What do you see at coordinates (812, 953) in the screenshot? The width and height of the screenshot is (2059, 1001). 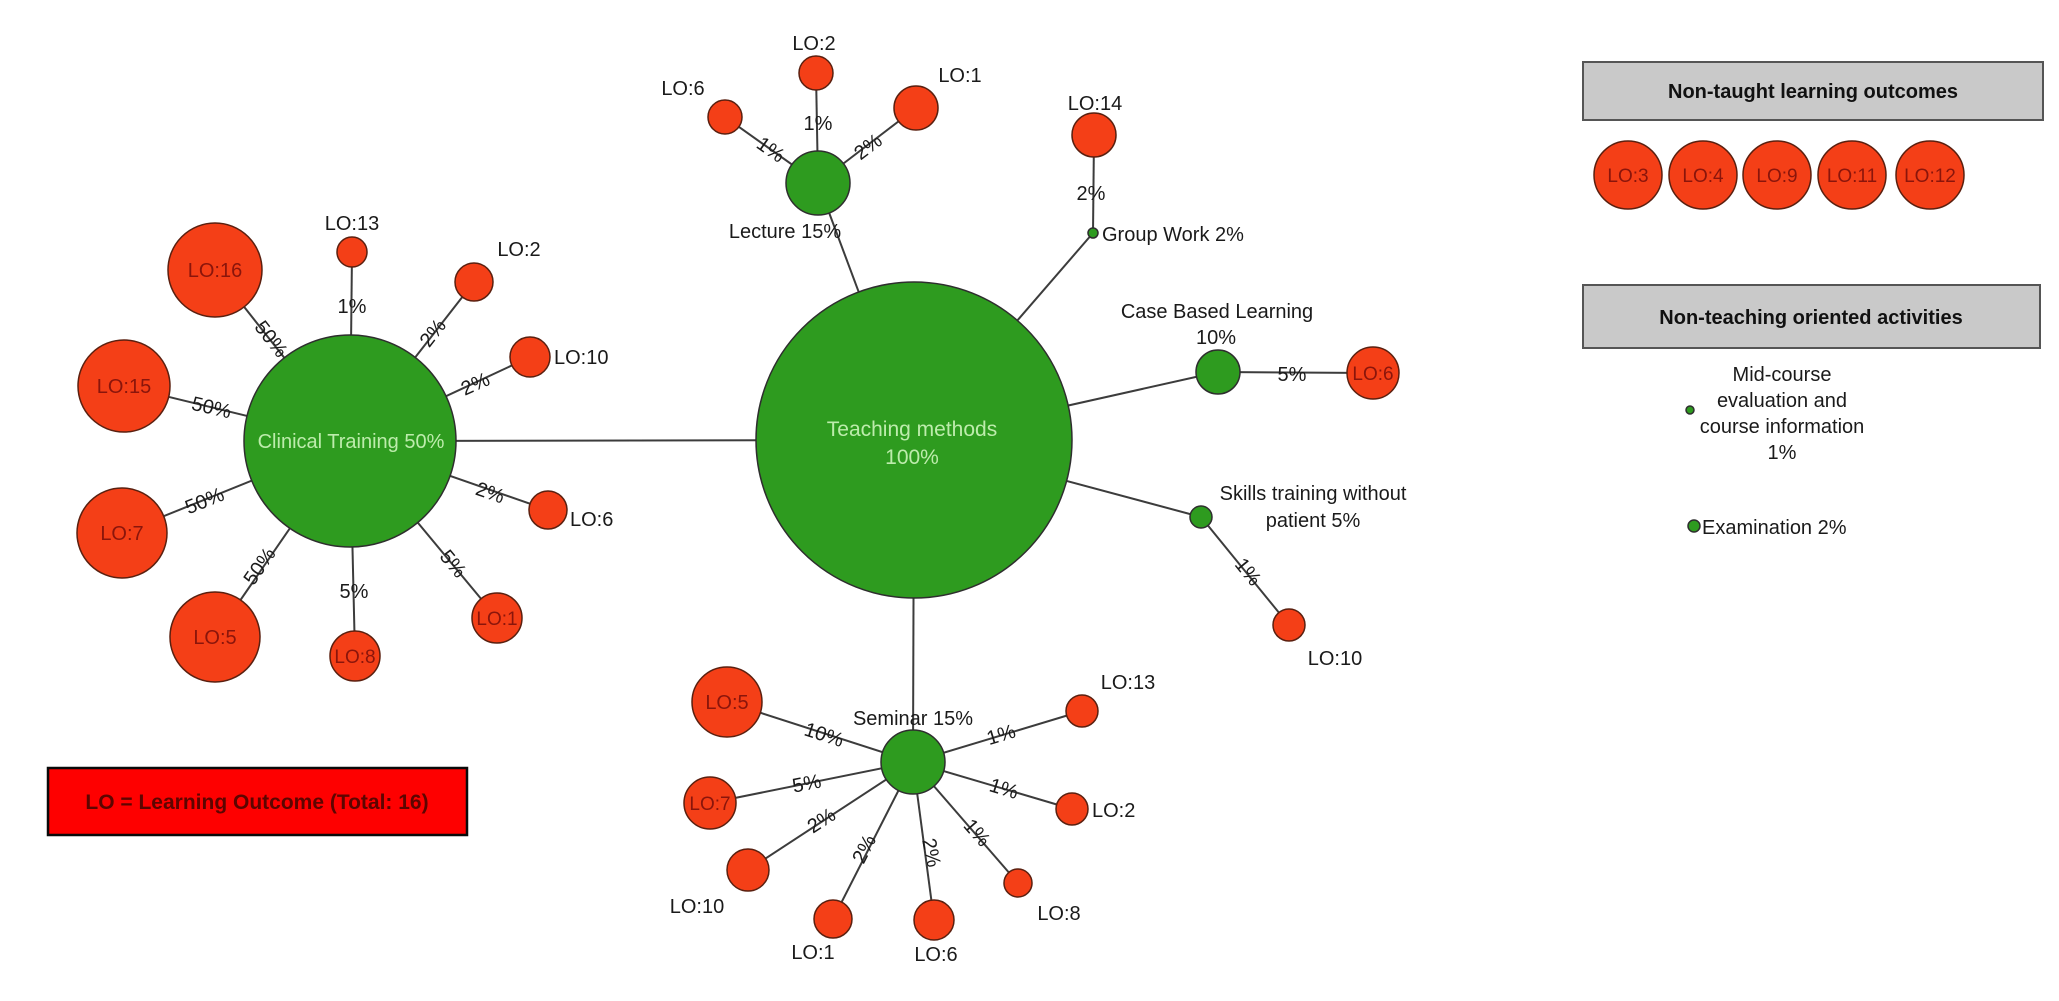 I see `label-seminar-lo1: LO:1` at bounding box center [812, 953].